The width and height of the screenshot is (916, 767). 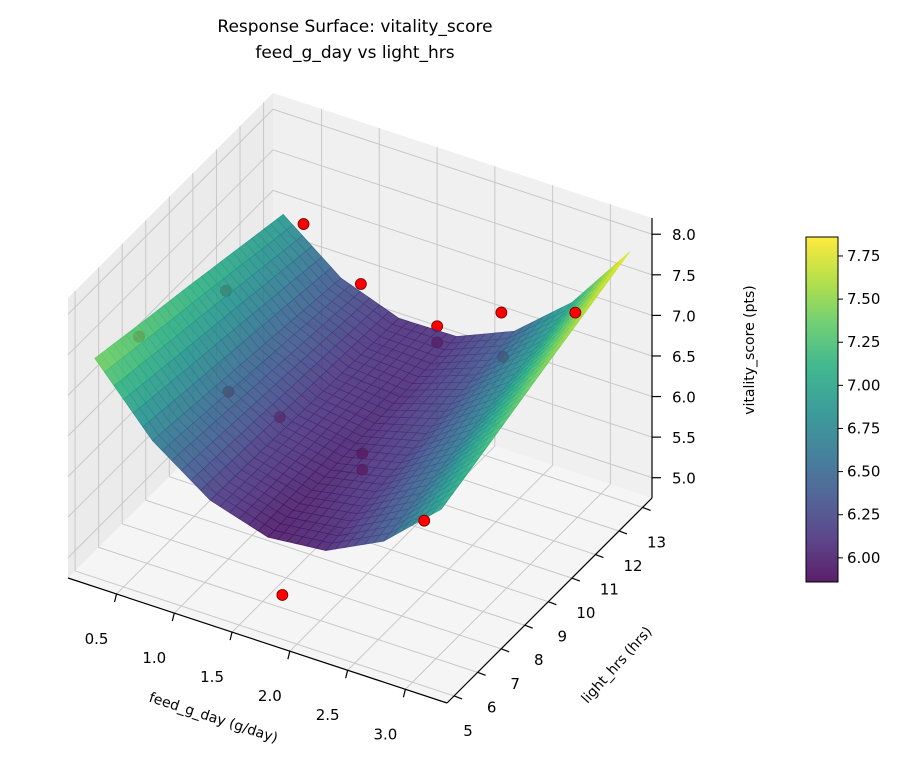 What do you see at coordinates (270, 696) in the screenshot?
I see `x-tick-label: 2.0` at bounding box center [270, 696].